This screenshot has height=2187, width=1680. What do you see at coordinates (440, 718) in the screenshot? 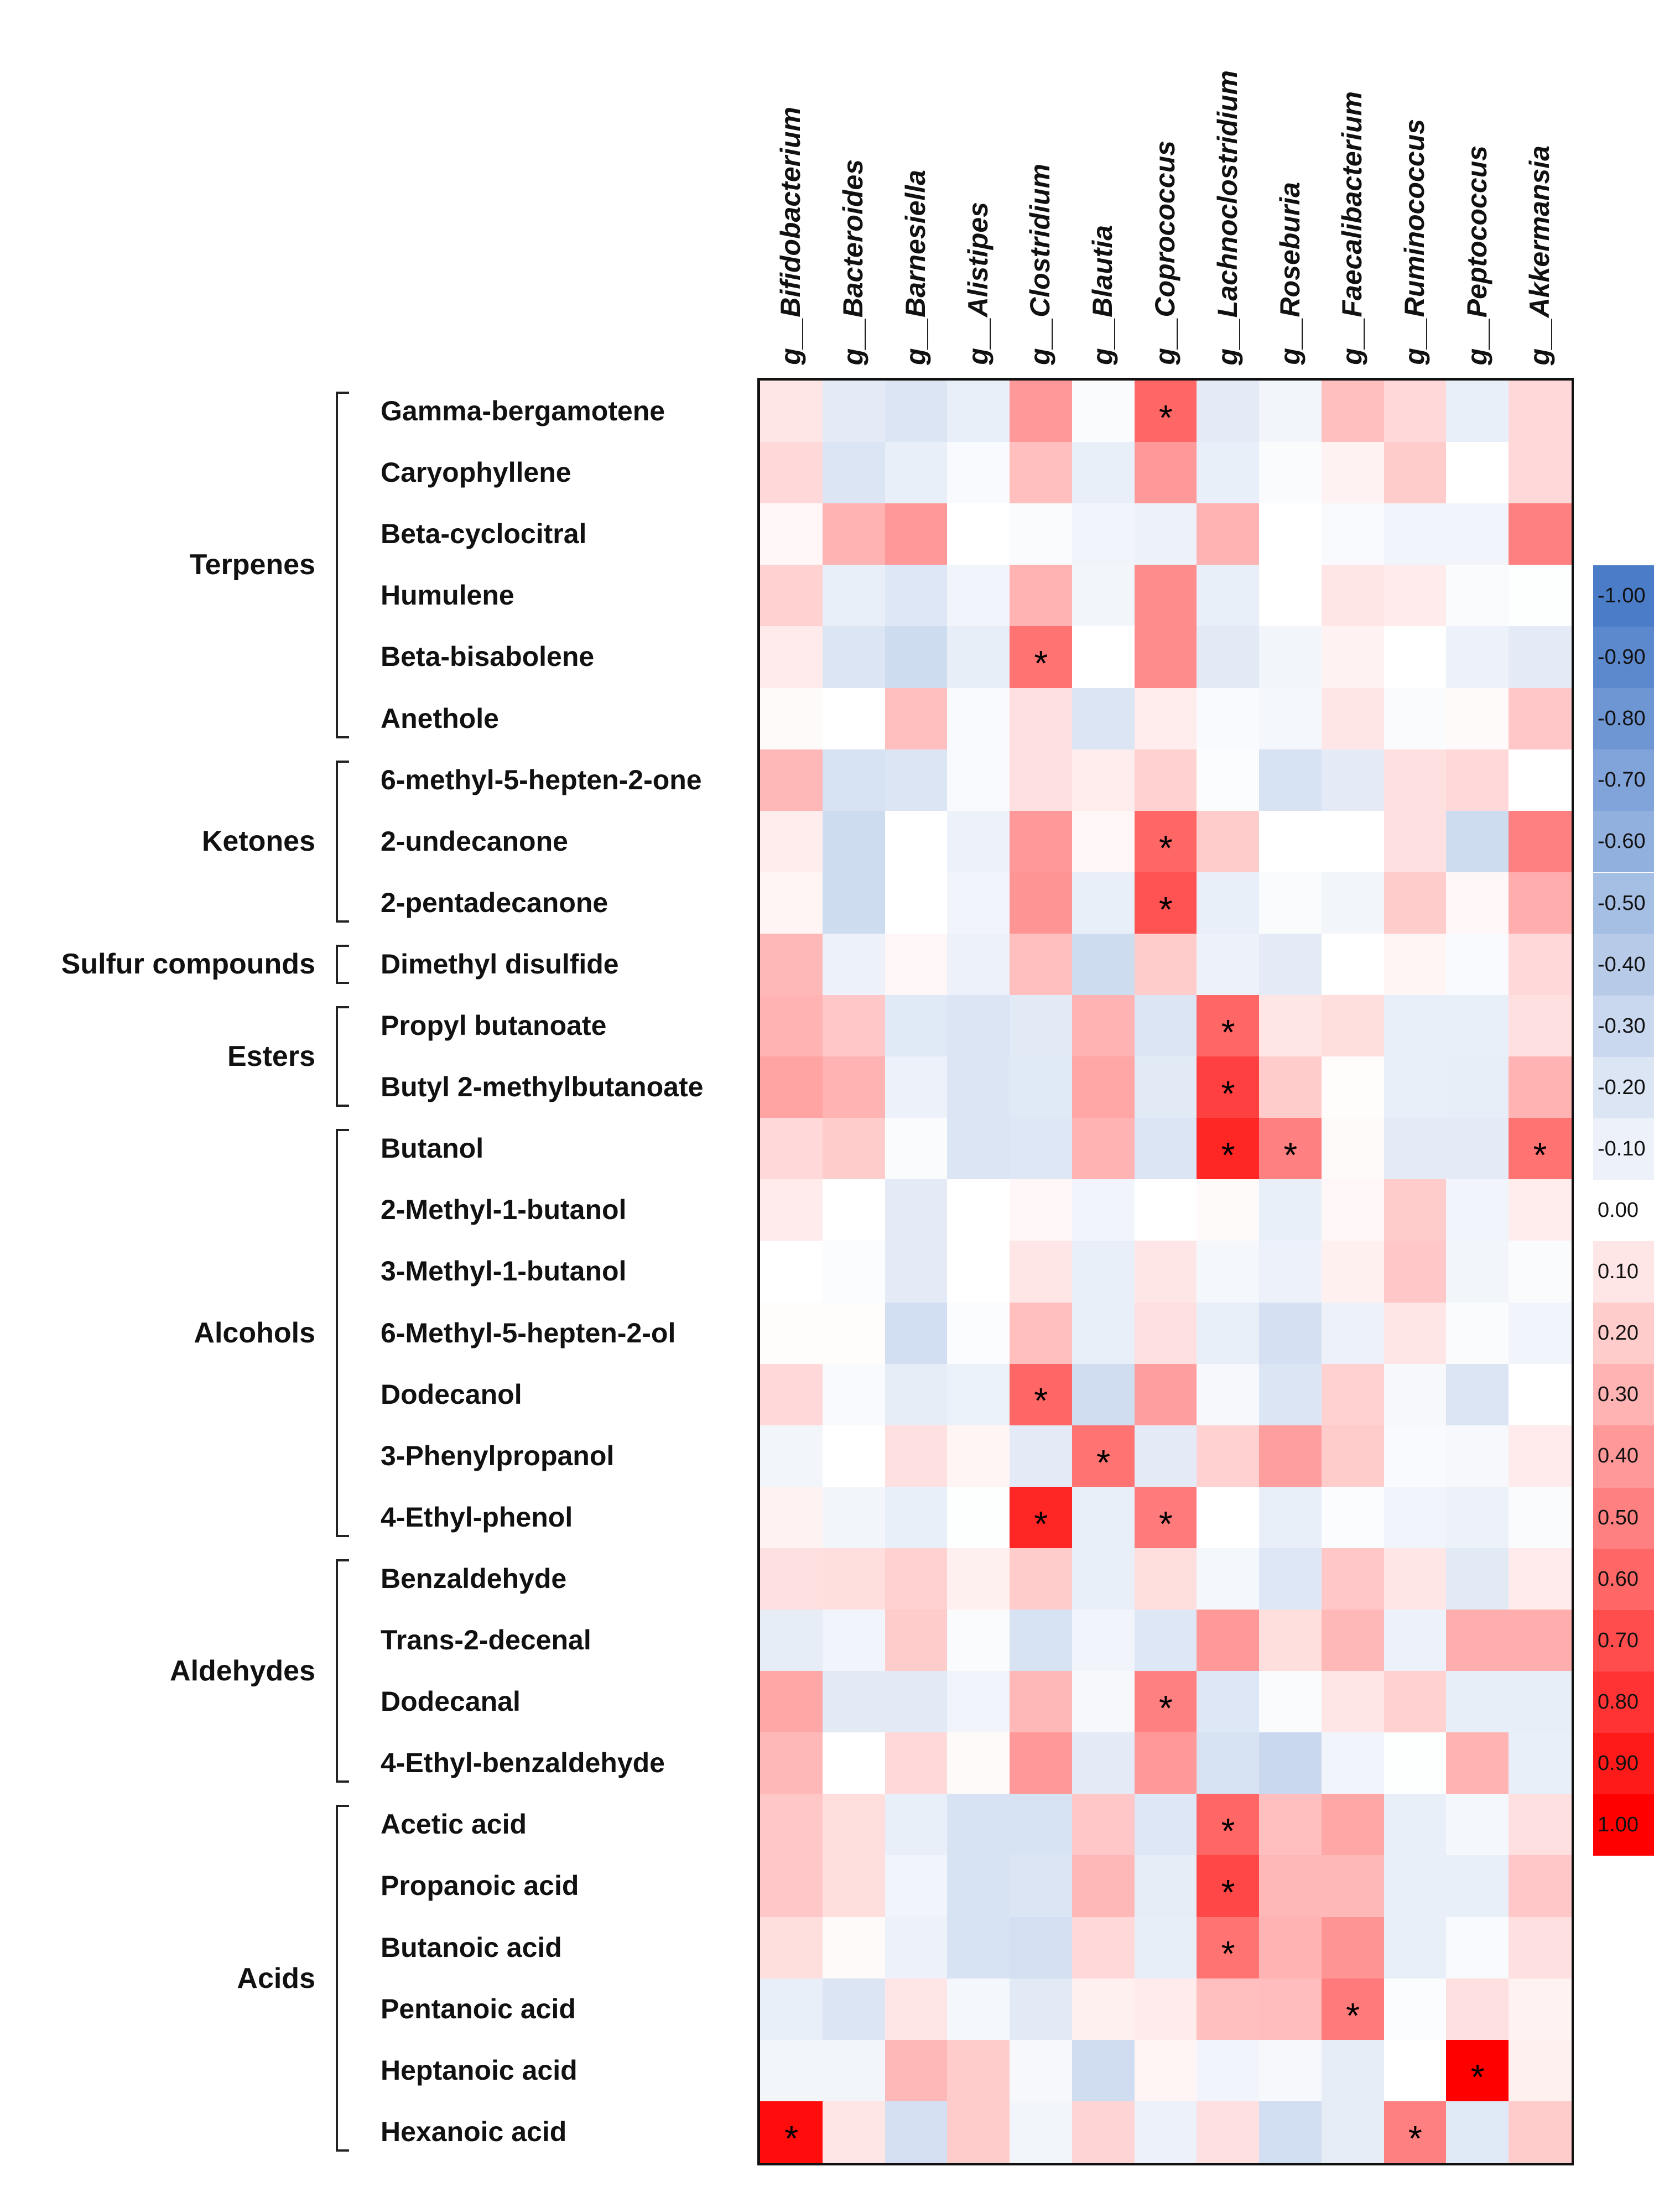
I see `row-label: Anethole` at bounding box center [440, 718].